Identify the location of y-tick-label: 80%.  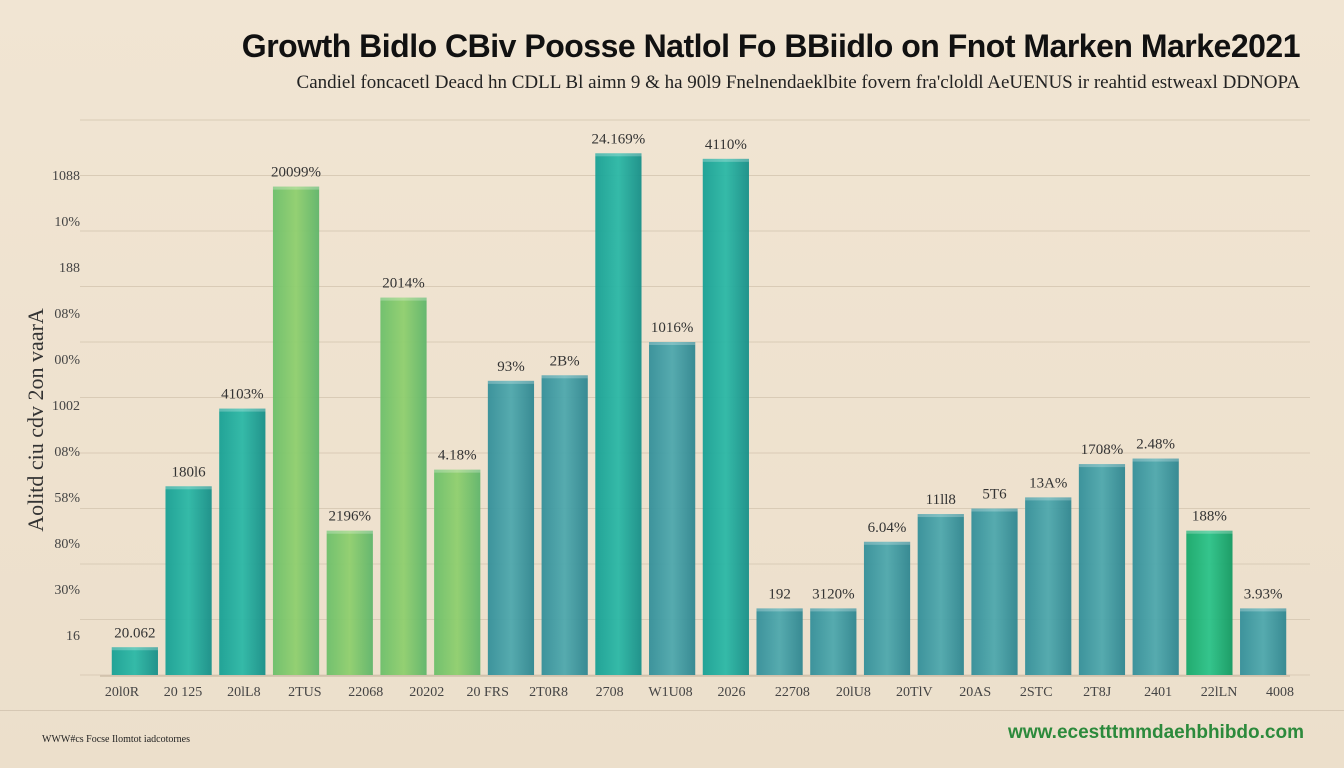
(67, 544).